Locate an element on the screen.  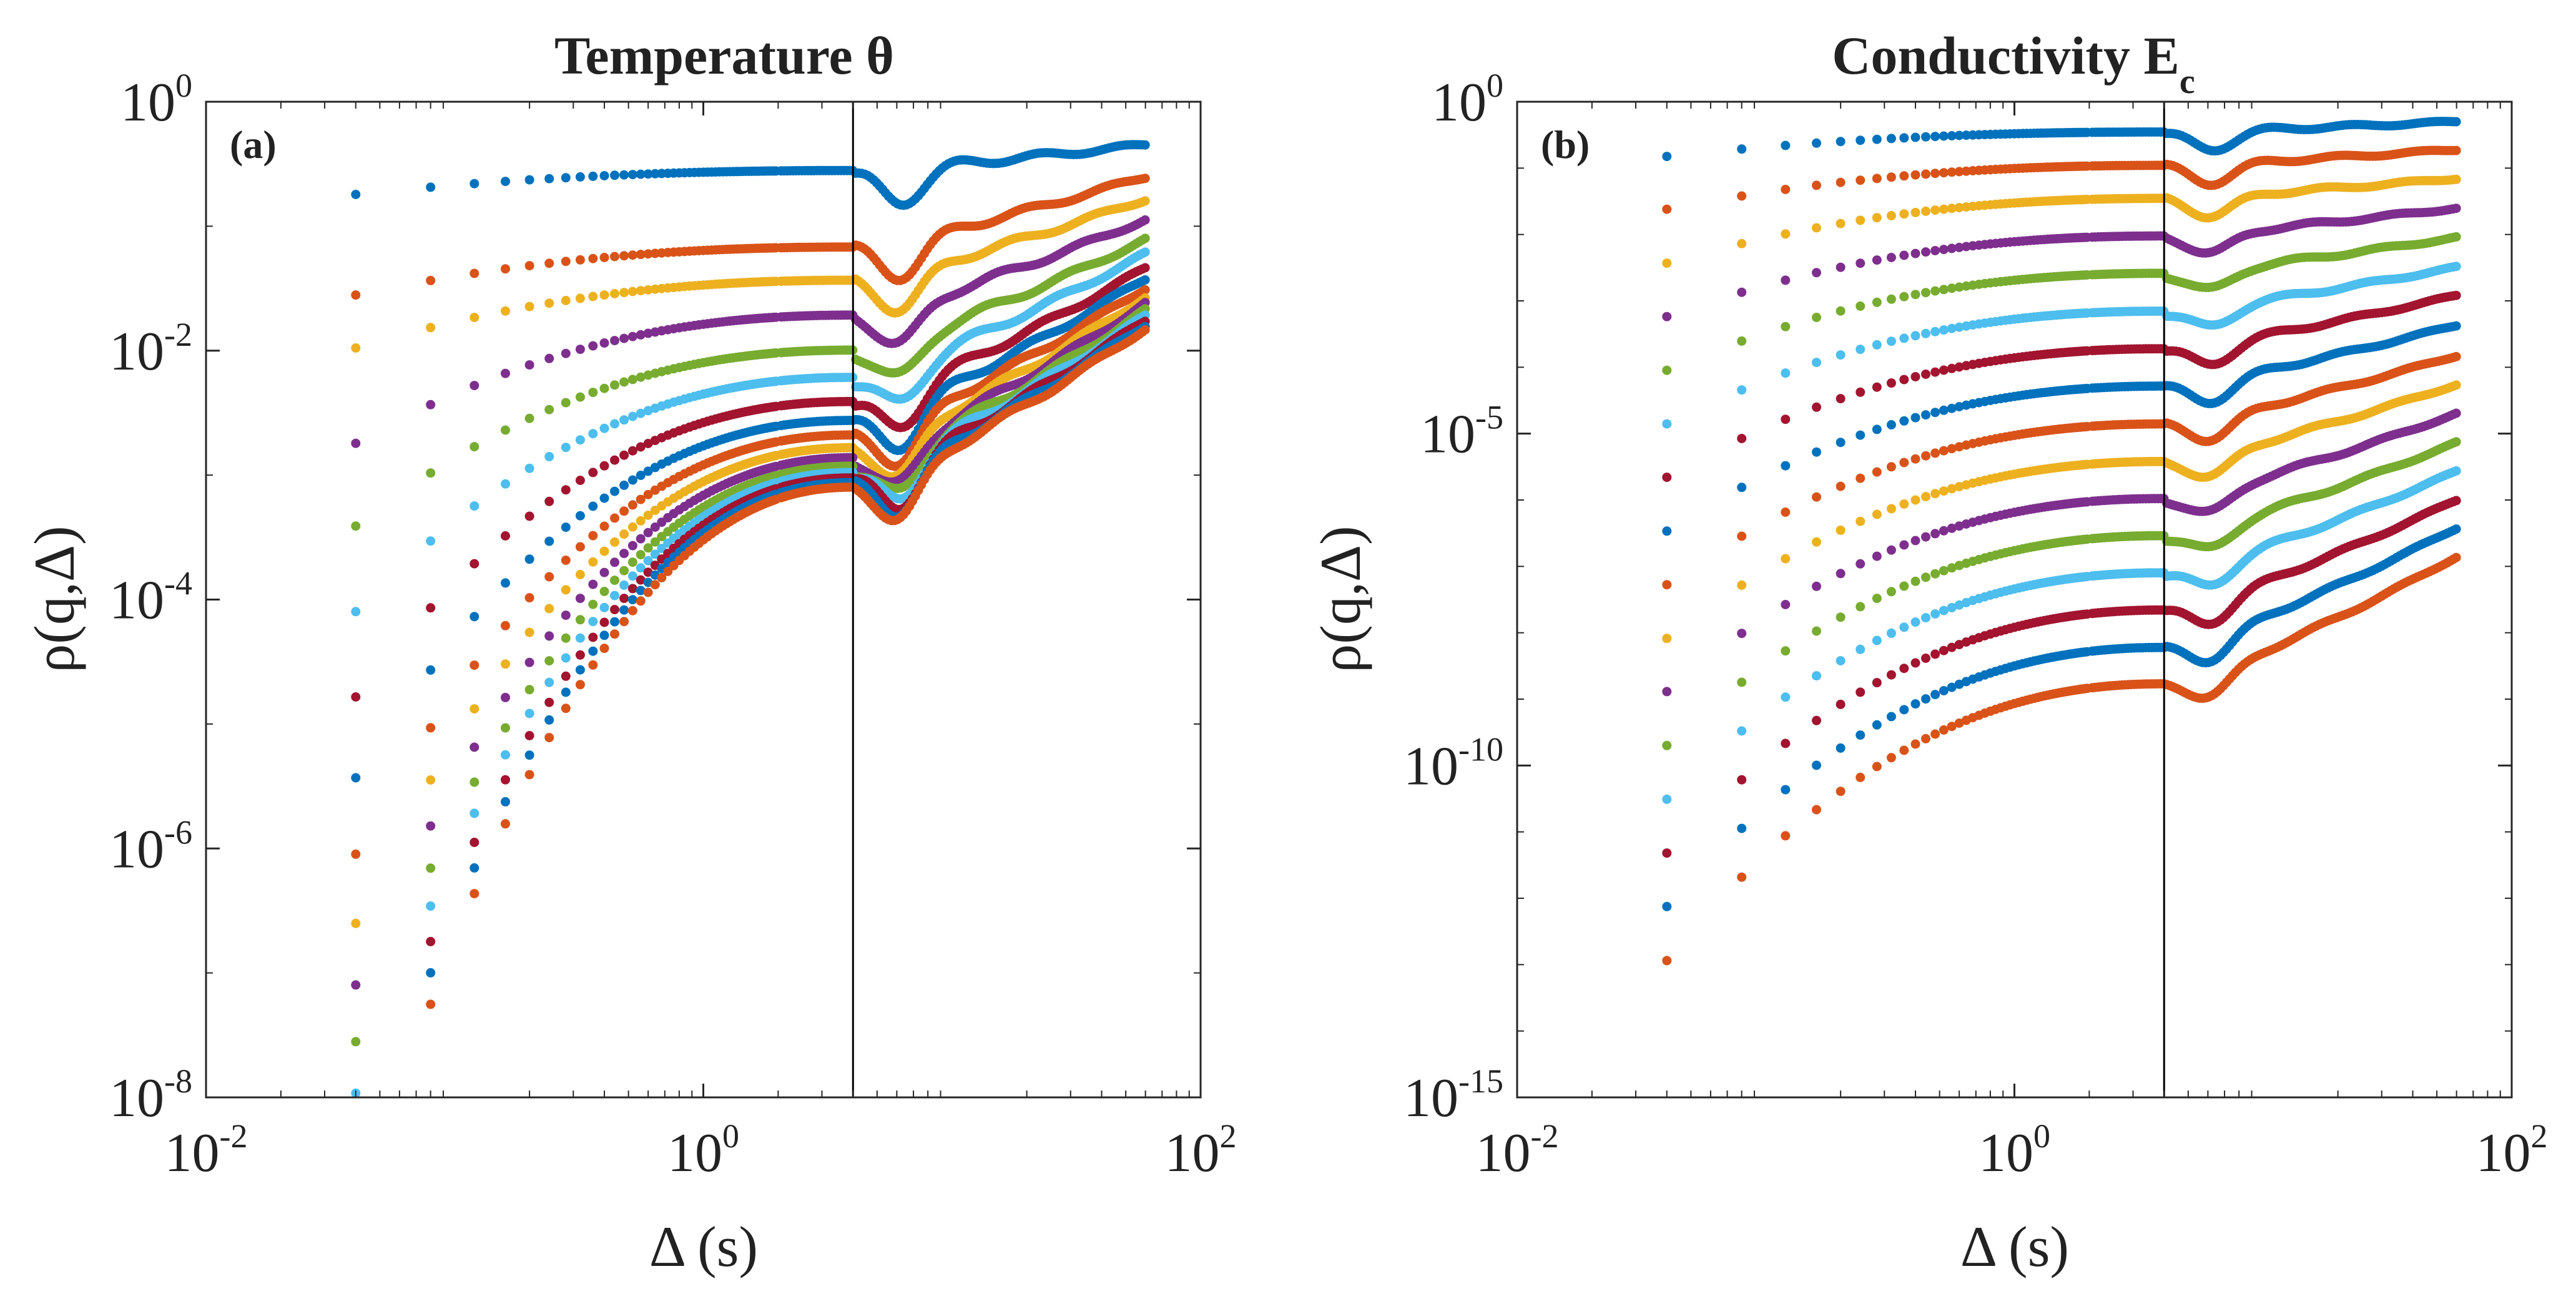
panel-b-series-q8 is located at coordinates (2061, 428).